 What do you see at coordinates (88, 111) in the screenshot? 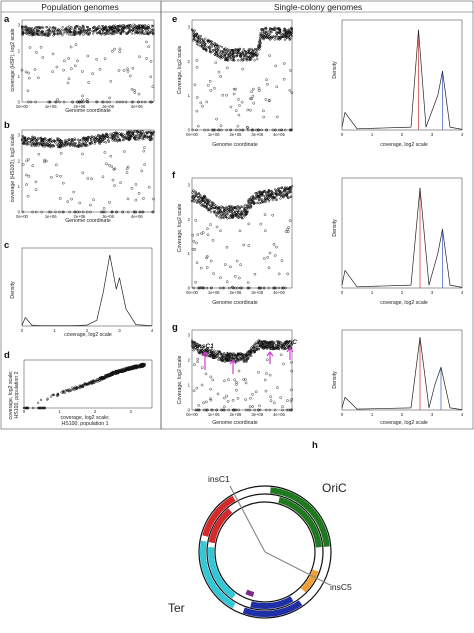
I see `a-xlabel: Genome coordinate` at bounding box center [88, 111].